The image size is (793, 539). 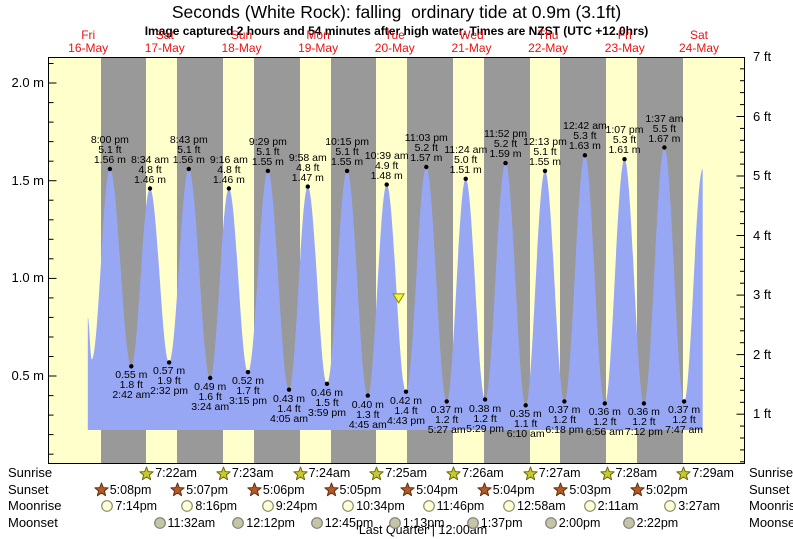 I want to click on tide-extreme-label: 11:03 pm 5.2 ft 1.57 m, so click(x=426, y=148).